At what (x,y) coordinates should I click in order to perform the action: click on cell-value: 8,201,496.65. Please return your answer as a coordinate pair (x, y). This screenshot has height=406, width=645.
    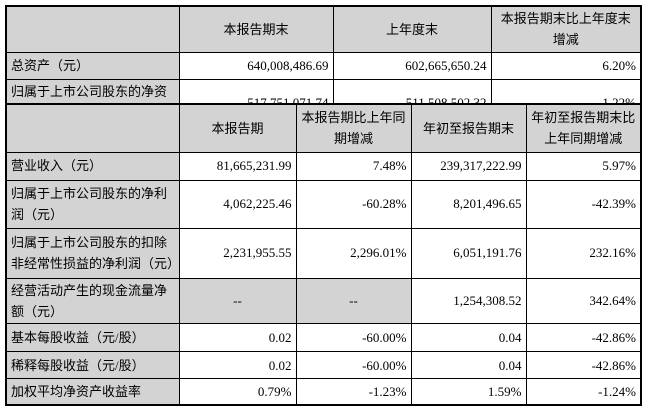
    Looking at the image, I should click on (468, 204).